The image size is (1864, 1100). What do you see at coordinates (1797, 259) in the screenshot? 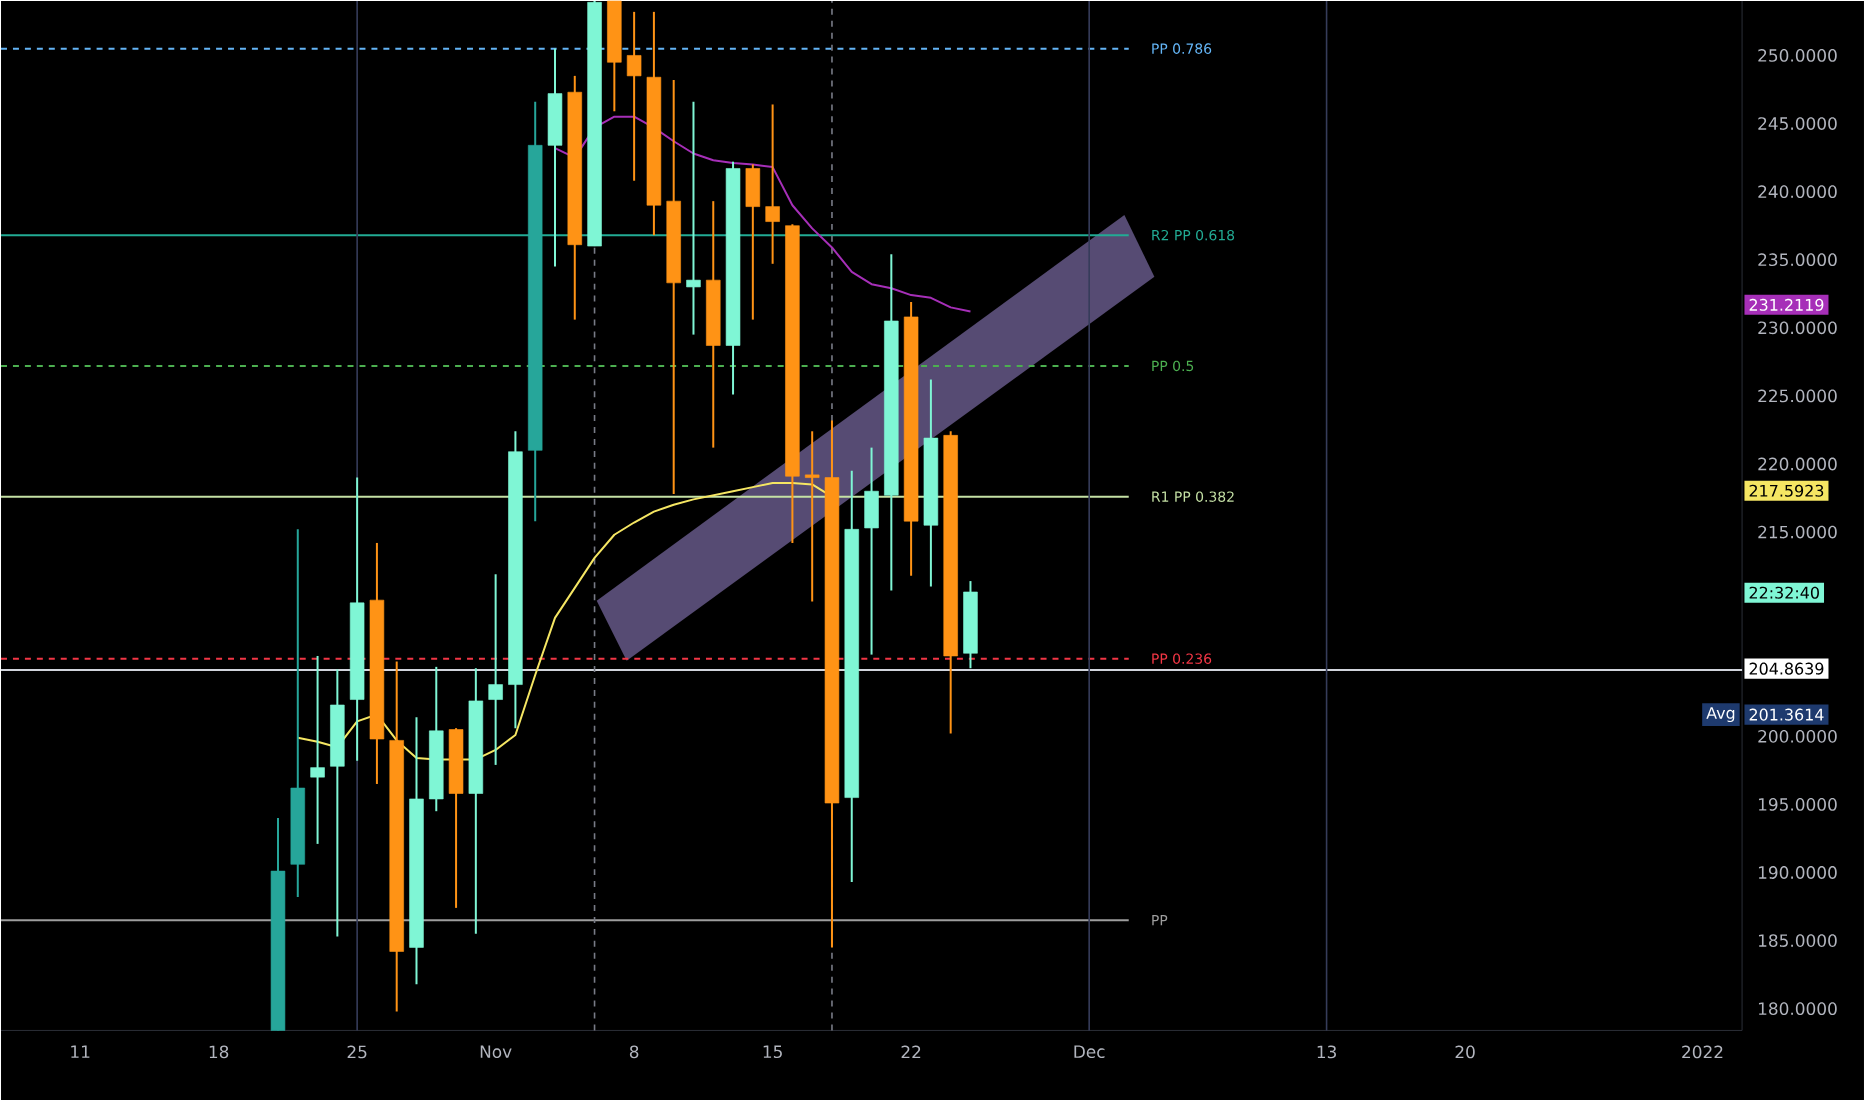
I see `y-tick-label: 235.0000` at bounding box center [1797, 259].